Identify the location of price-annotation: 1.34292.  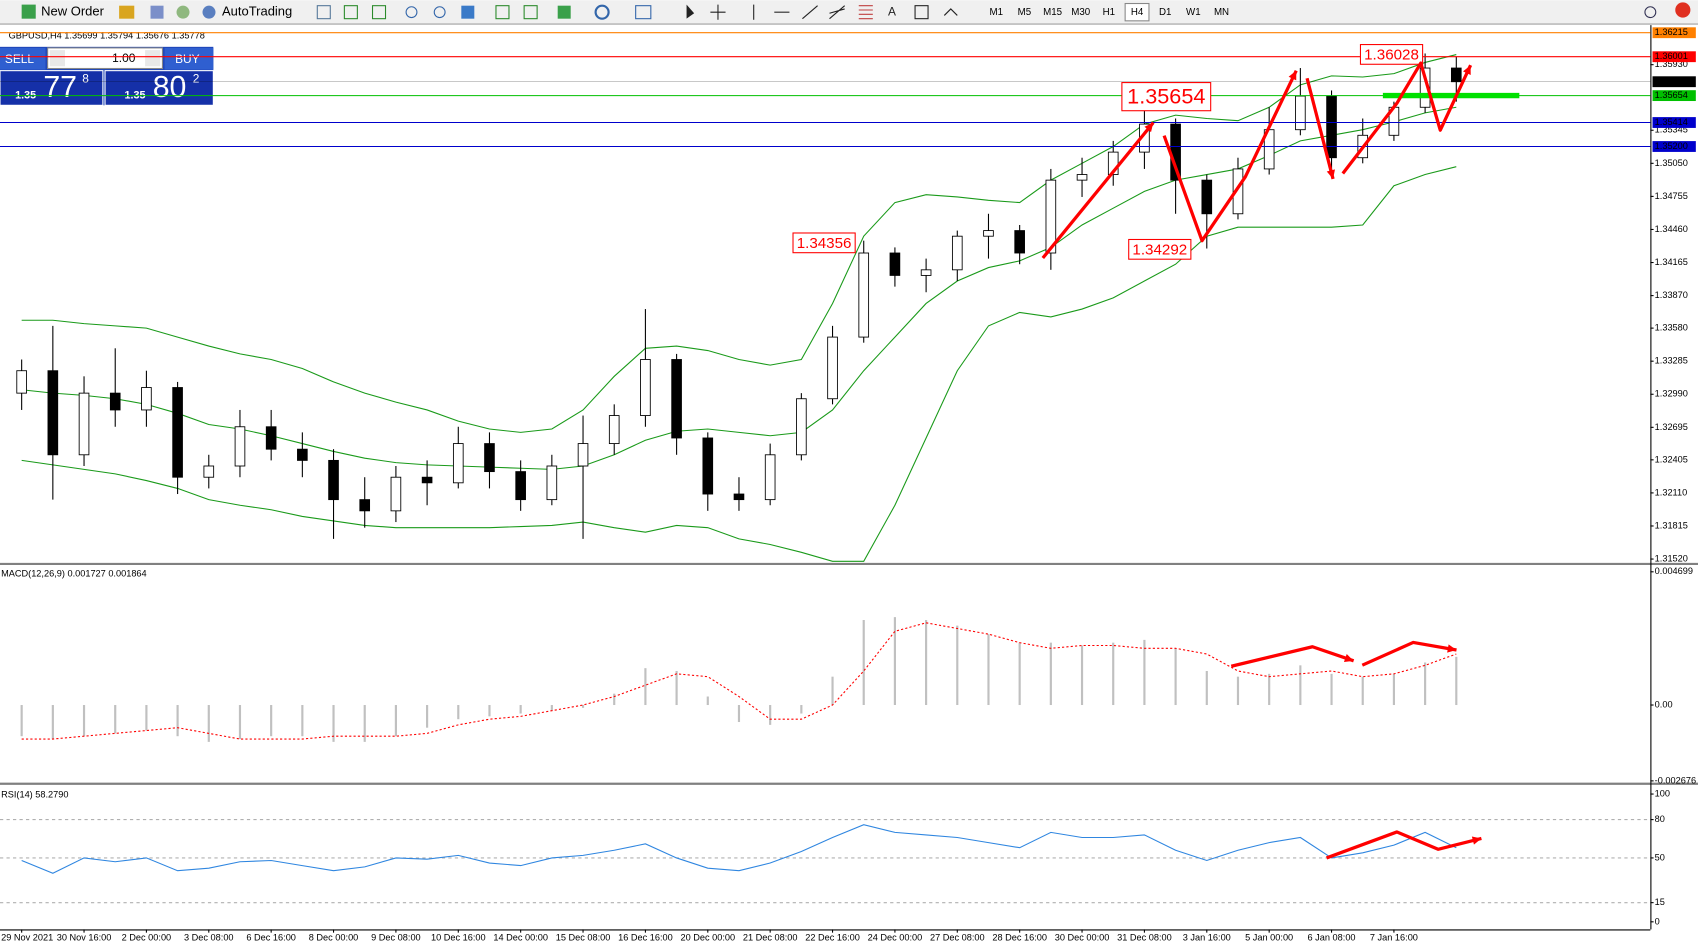
(1159, 249).